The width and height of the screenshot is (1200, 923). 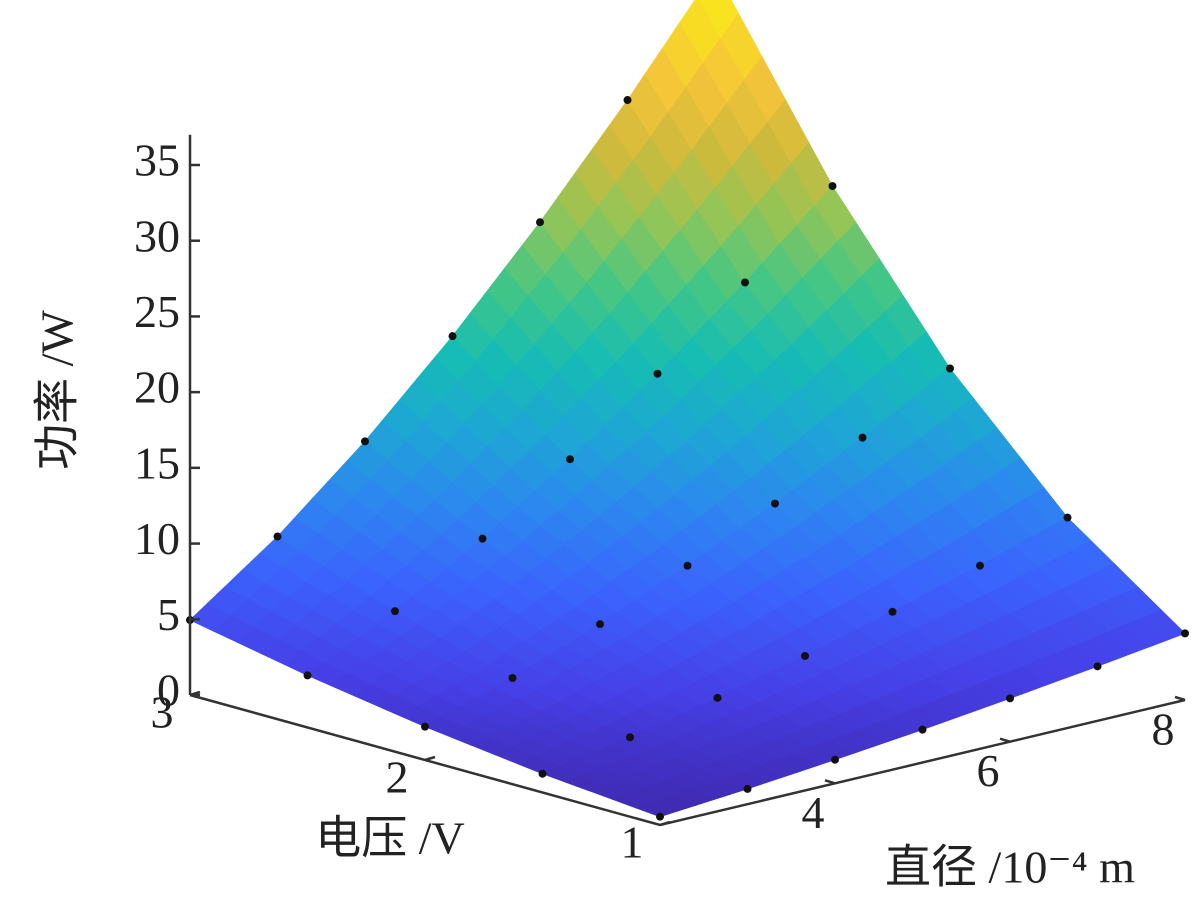 What do you see at coordinates (390, 838) in the screenshot?
I see `y-axis-label: 电压 /V` at bounding box center [390, 838].